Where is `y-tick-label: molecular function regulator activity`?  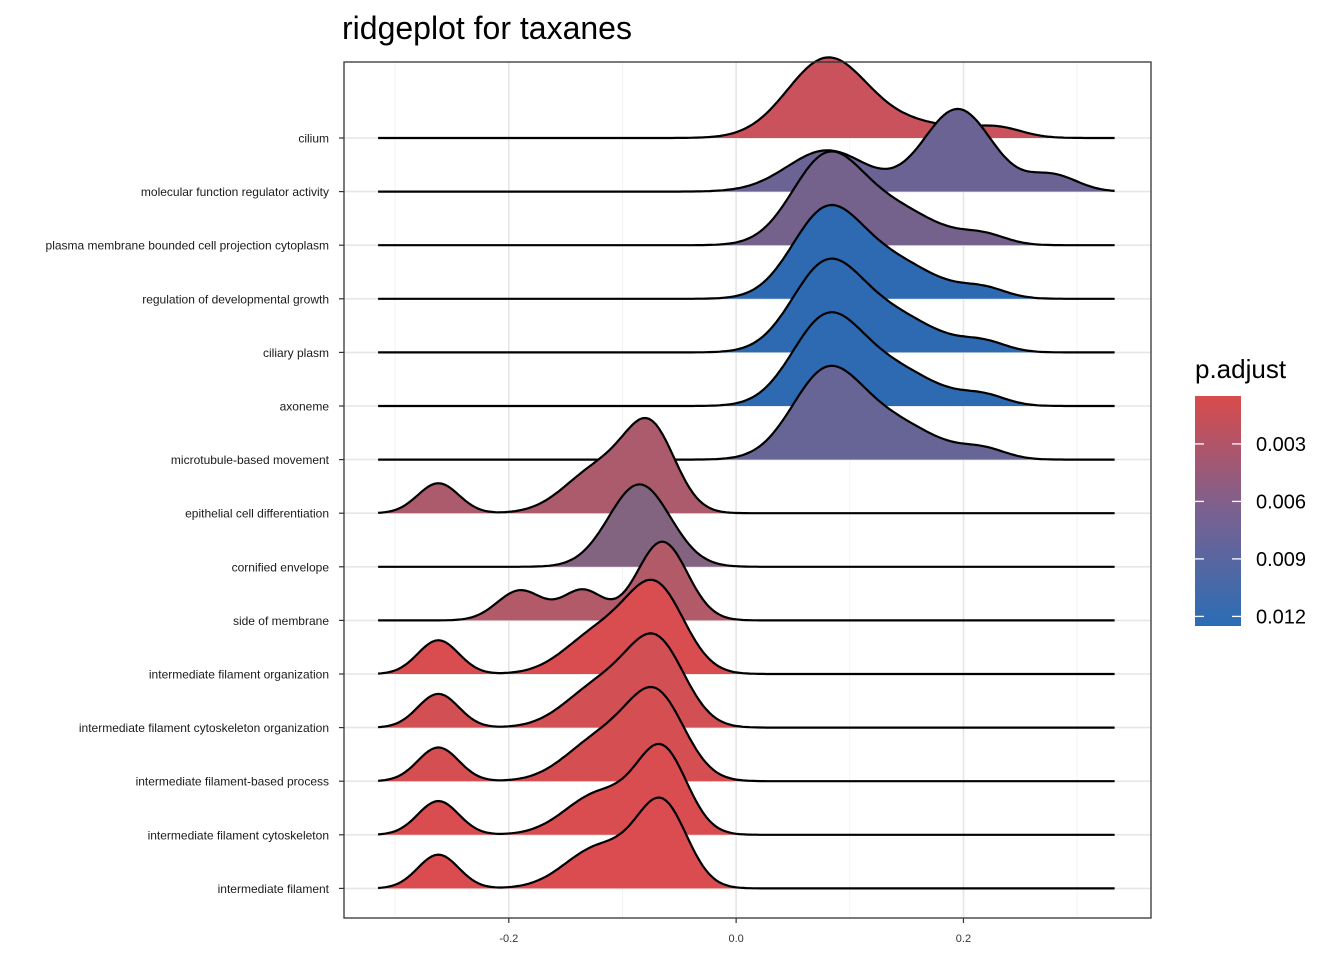
y-tick-label: molecular function regulator activity is located at coordinates (235, 192).